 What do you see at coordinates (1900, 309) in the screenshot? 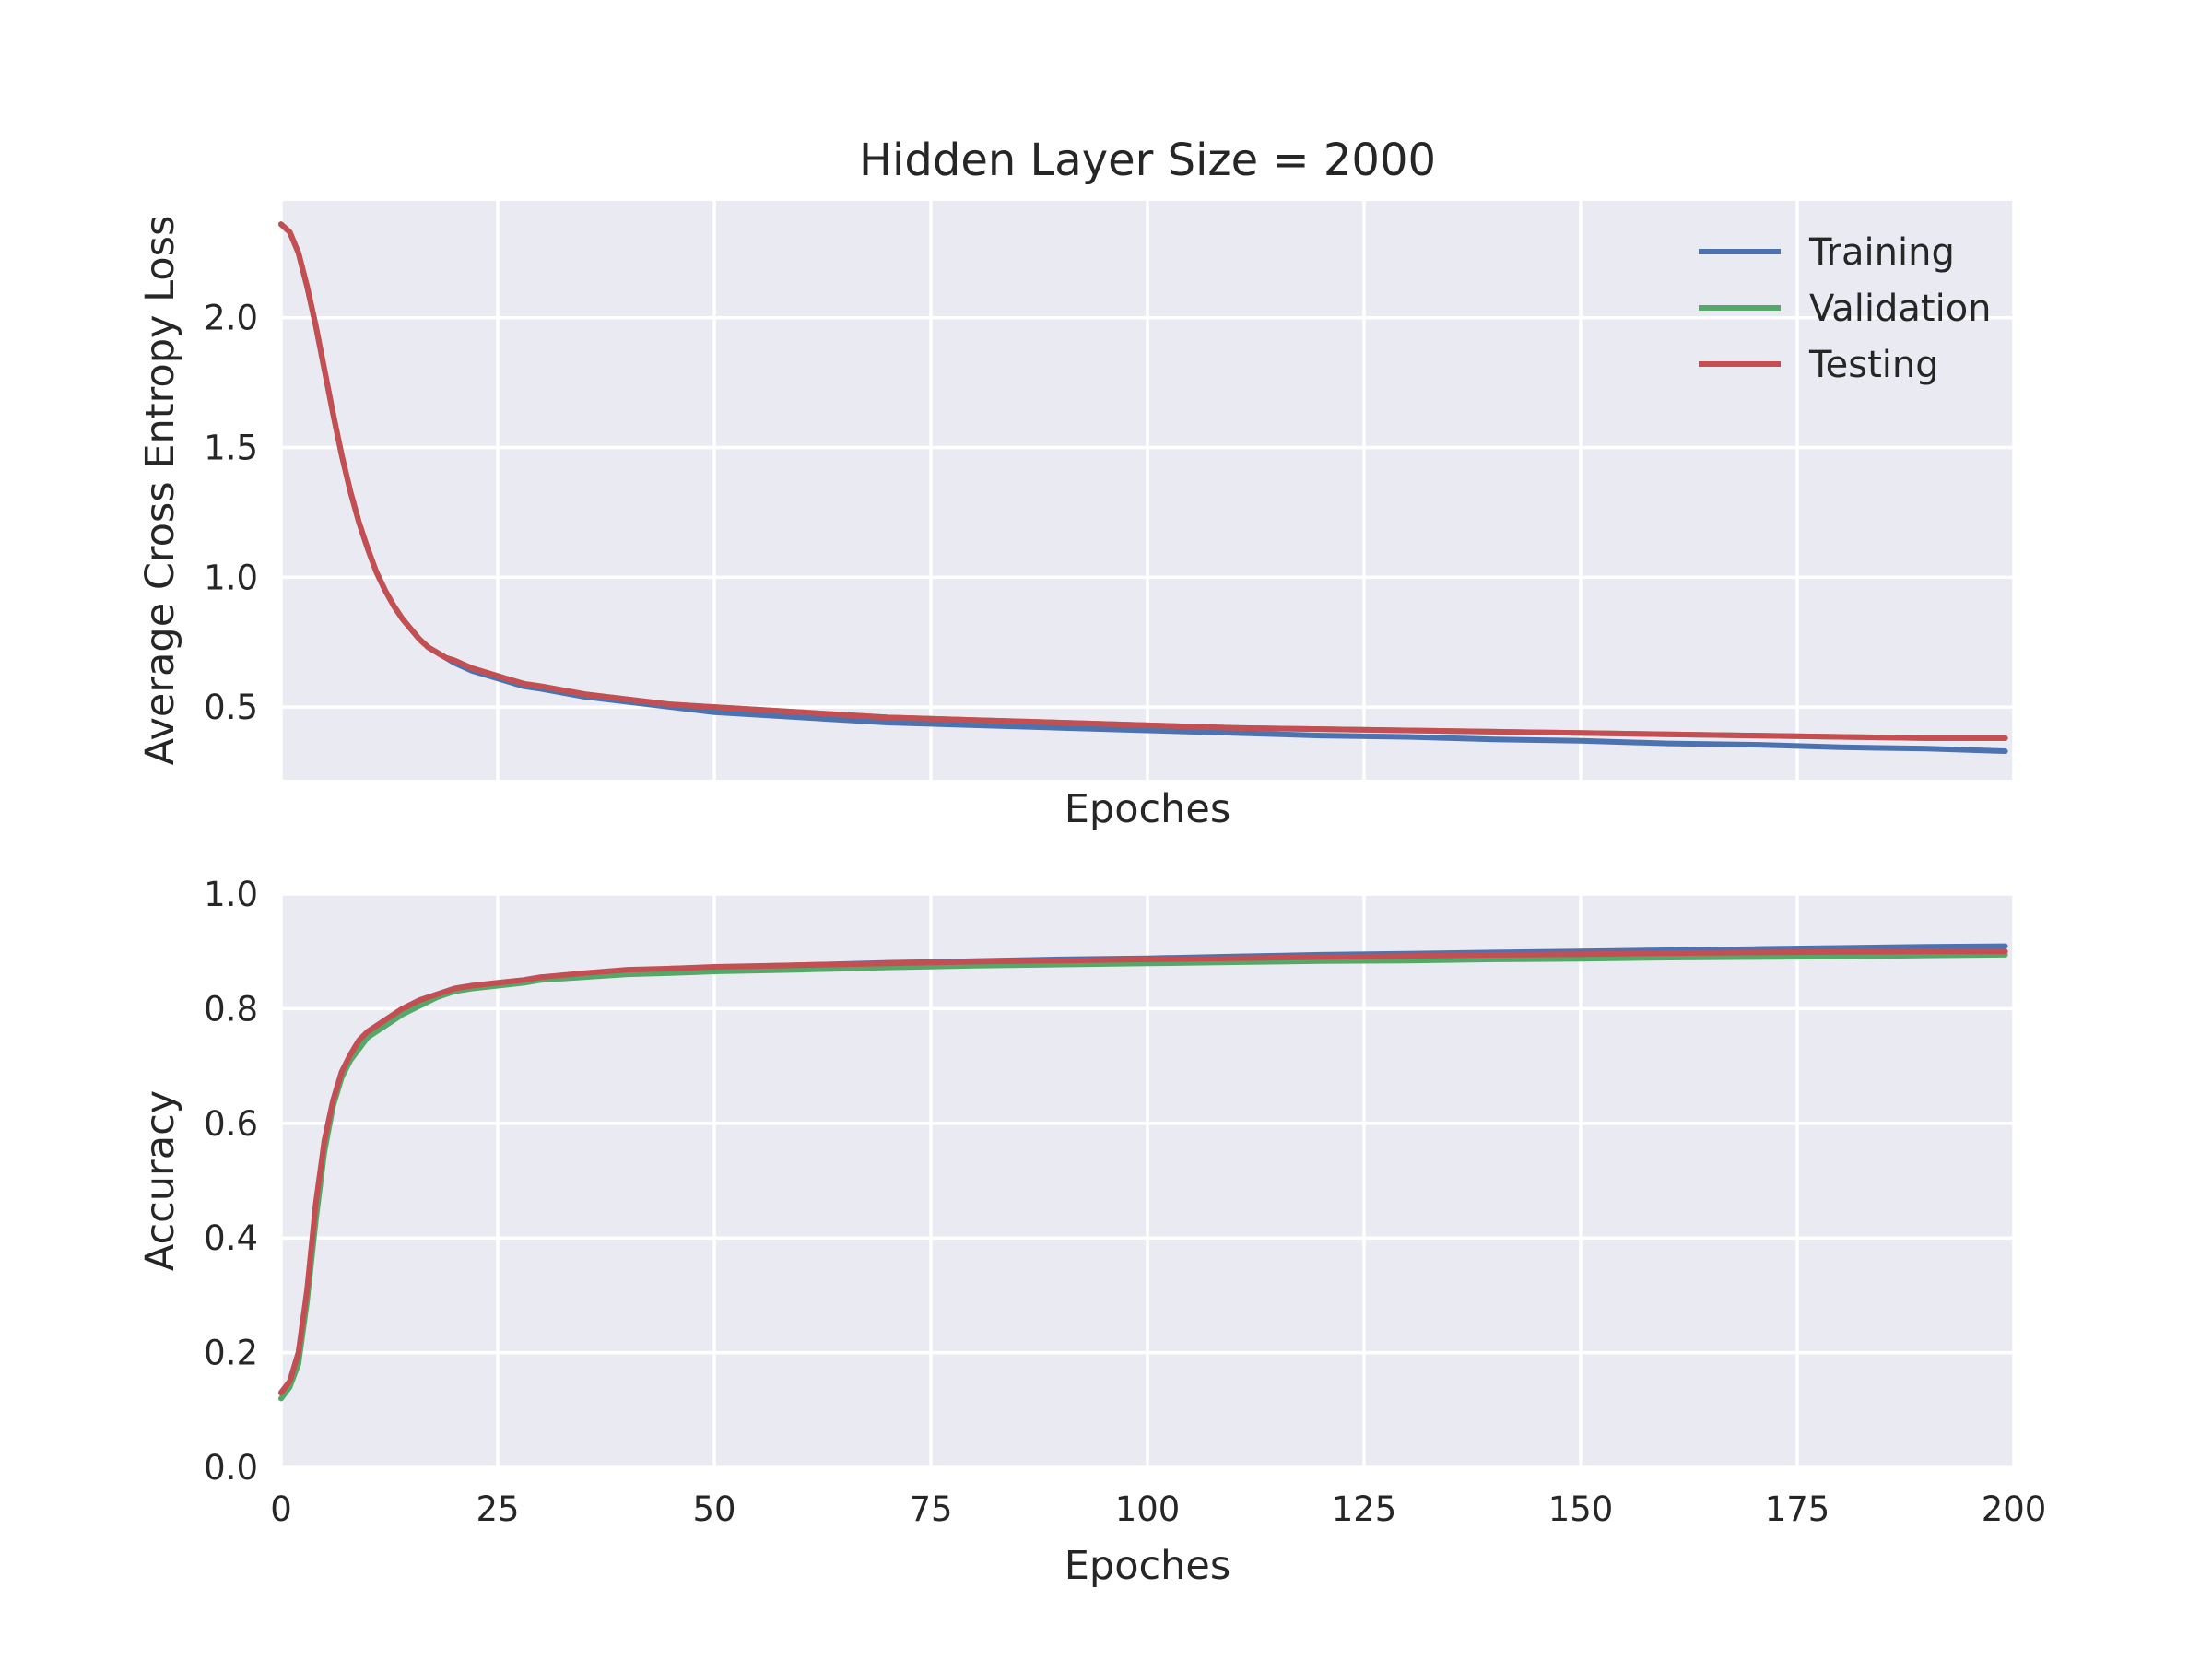
I see `legend-label-validation: Validation` at bounding box center [1900, 309].